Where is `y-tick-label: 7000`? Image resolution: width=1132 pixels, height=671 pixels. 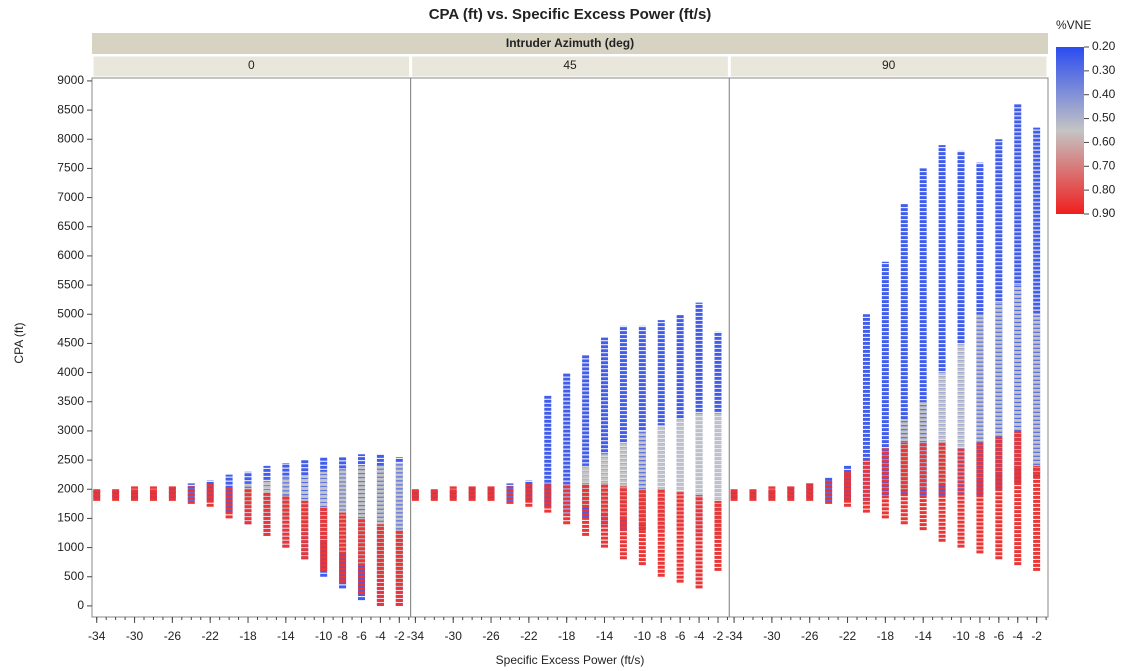 y-tick-label: 7000 is located at coordinates (70, 197).